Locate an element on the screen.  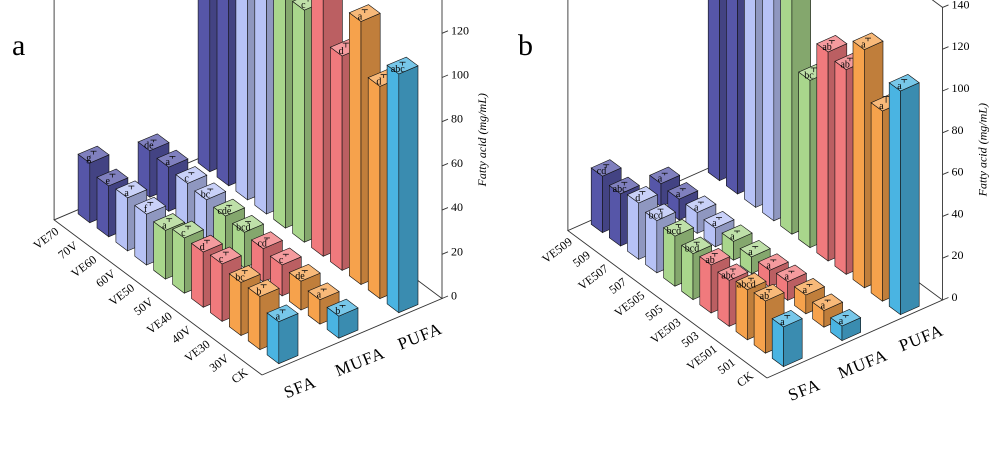
z-tick-label: 0 is located at coordinates (454, 296).